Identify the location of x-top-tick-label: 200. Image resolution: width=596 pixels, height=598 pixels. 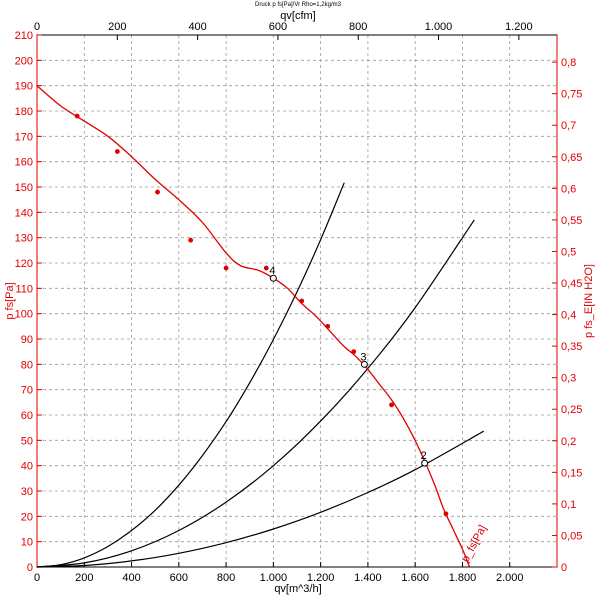
(117, 27).